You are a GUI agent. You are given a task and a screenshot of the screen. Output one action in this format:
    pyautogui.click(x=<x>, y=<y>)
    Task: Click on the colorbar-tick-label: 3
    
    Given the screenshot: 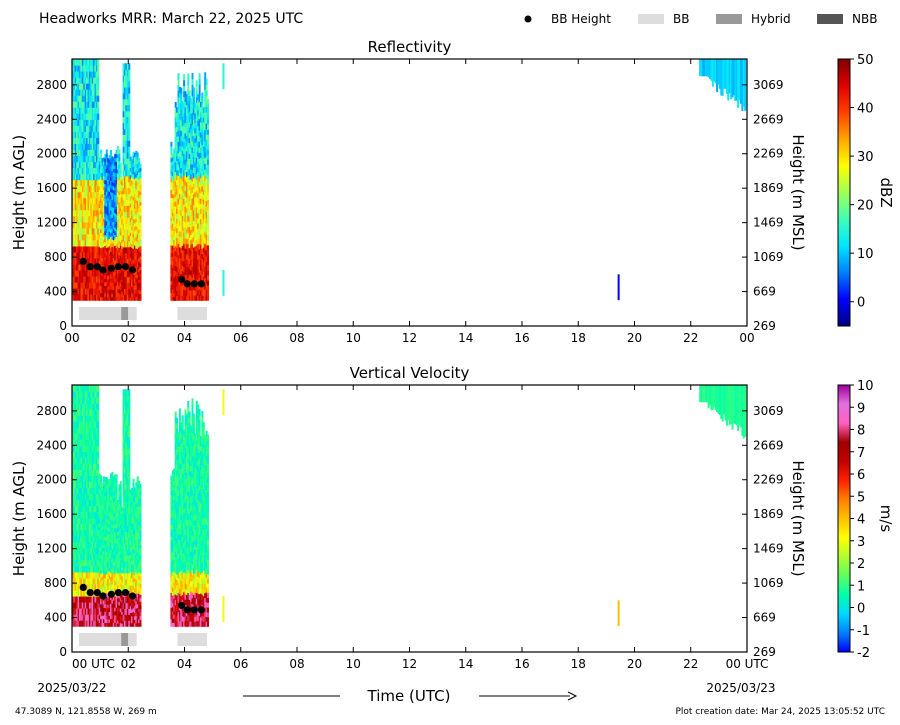 What is the action you would take?
    pyautogui.click(x=861, y=542)
    